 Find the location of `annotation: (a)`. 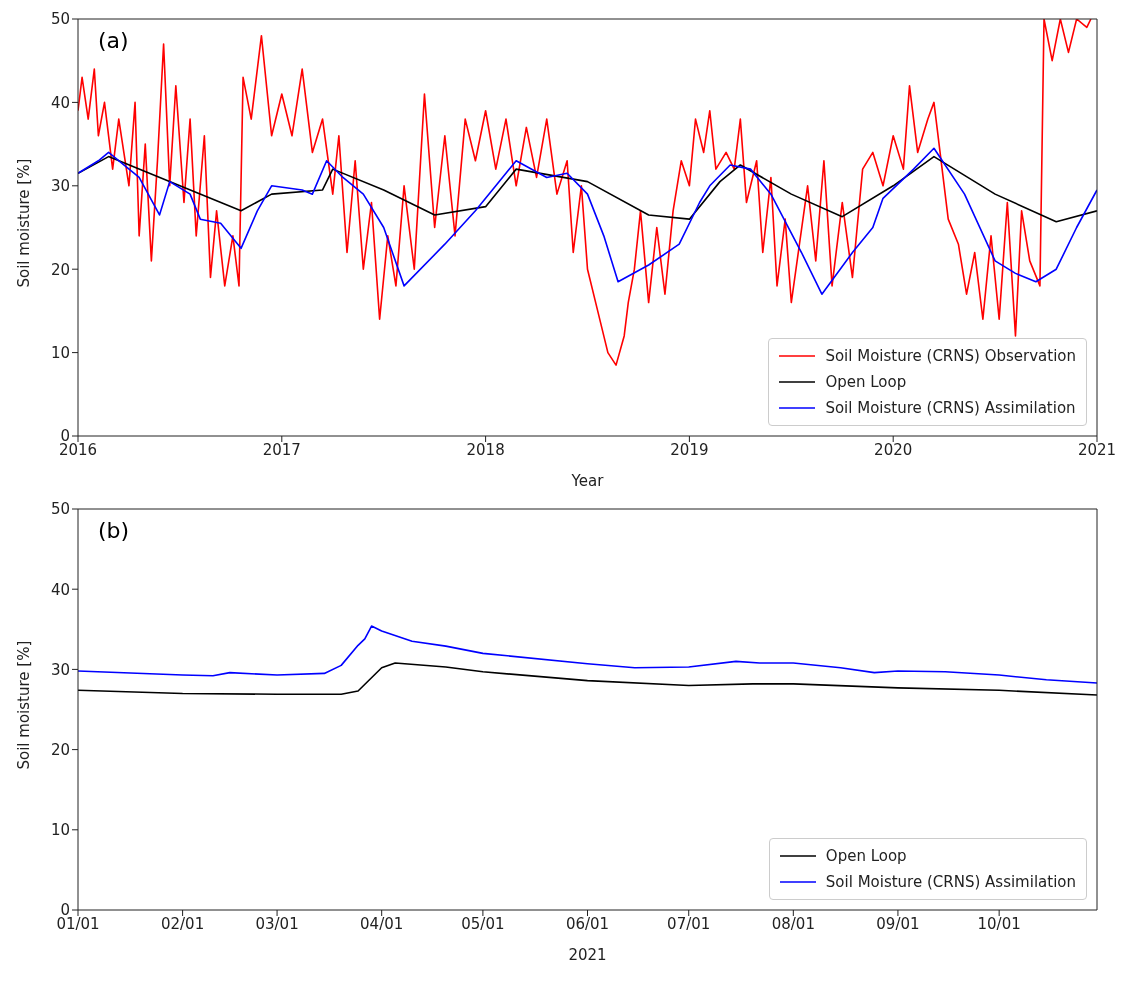

annotation: (a) is located at coordinates (113, 40).